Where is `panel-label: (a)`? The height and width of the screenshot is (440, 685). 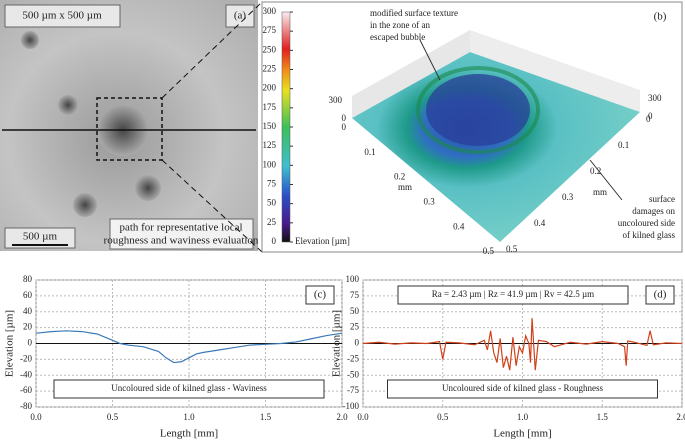
panel-label: (a) is located at coordinates (240, 16).